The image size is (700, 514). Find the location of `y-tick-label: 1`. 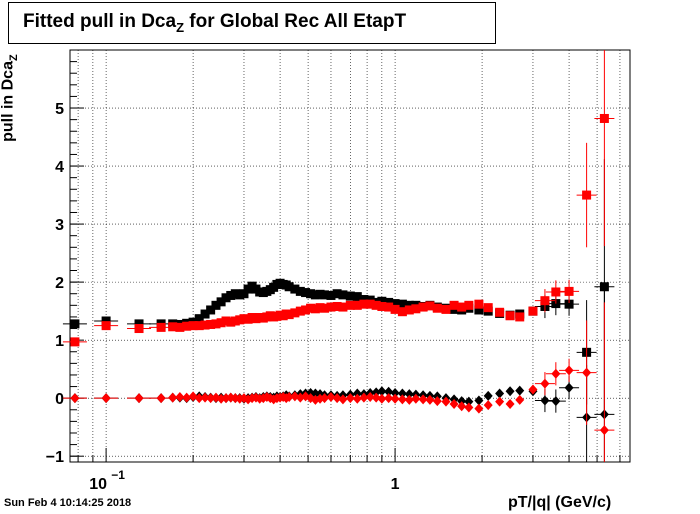

y-tick-label: 1 is located at coordinates (59, 341).